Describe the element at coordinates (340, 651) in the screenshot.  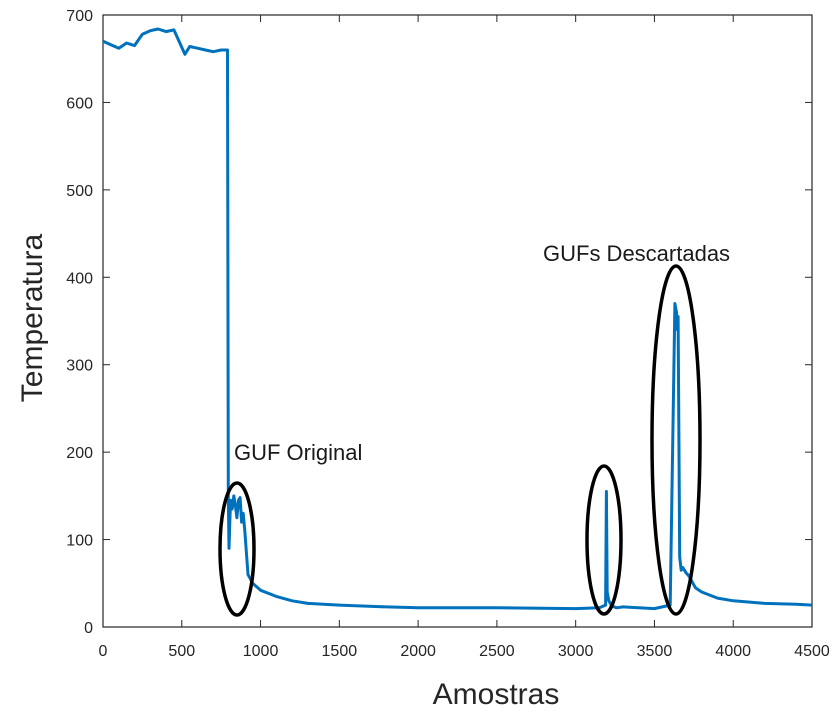
I see `x-tick-label: 1500` at that location.